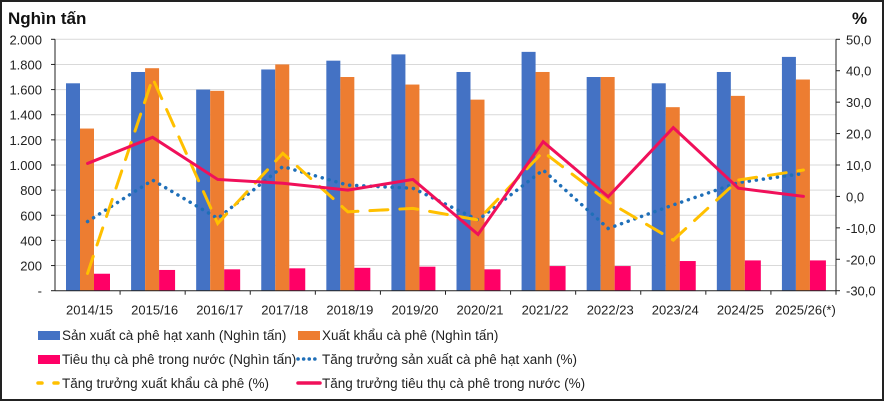 This screenshot has height=401, width=884. I want to click on right-tick-label: 20,0, so click(858, 134).